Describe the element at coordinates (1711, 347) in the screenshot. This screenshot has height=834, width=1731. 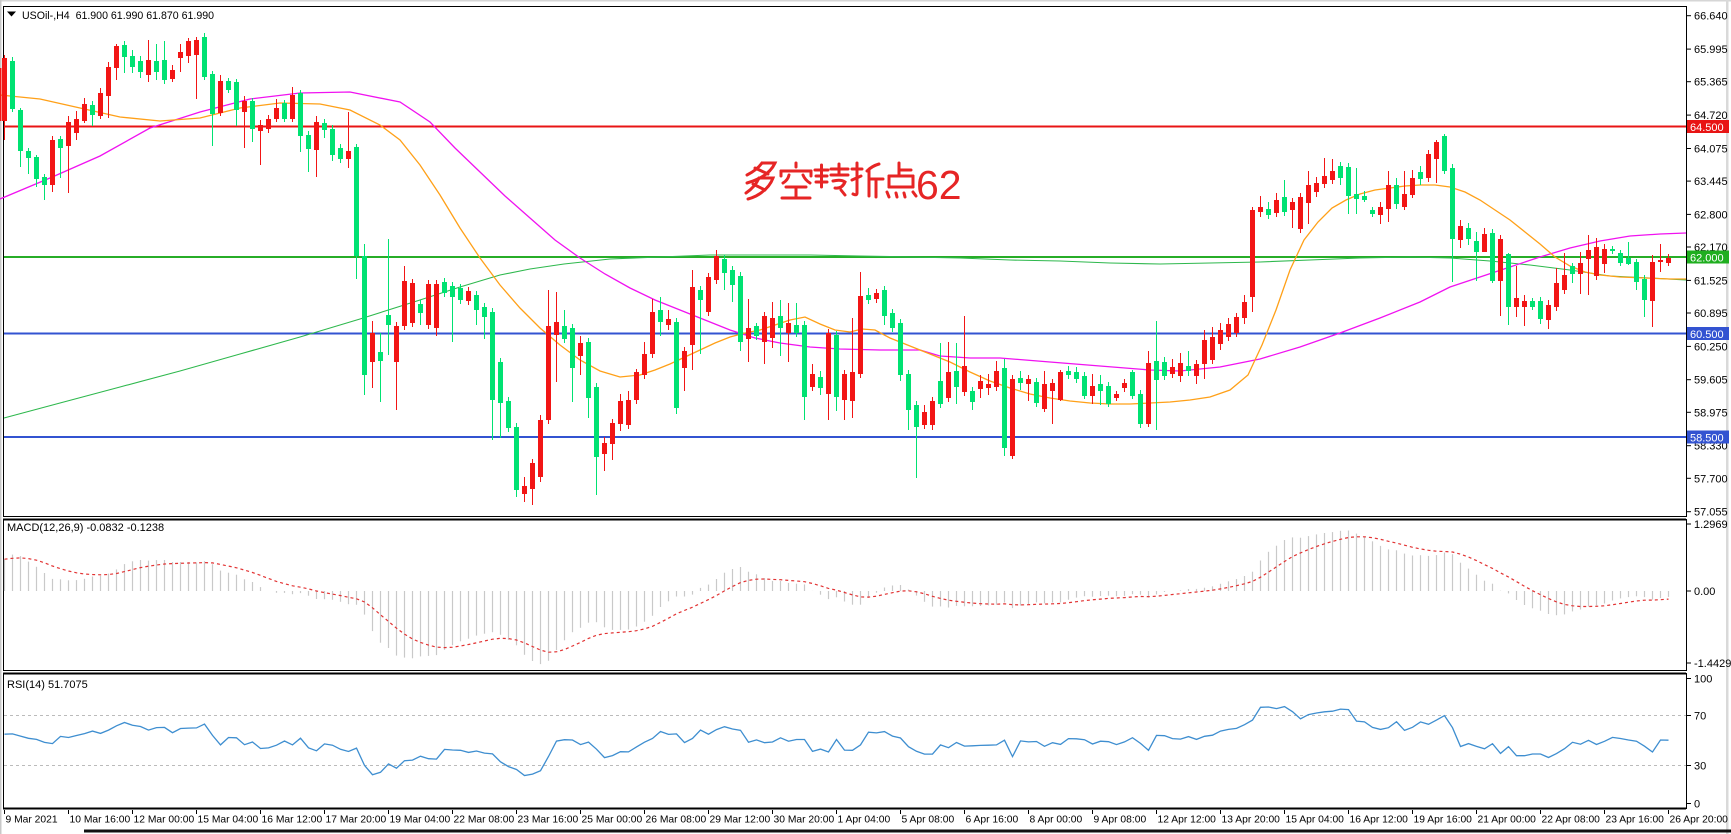
I see `svg-text: 60.250` at that location.